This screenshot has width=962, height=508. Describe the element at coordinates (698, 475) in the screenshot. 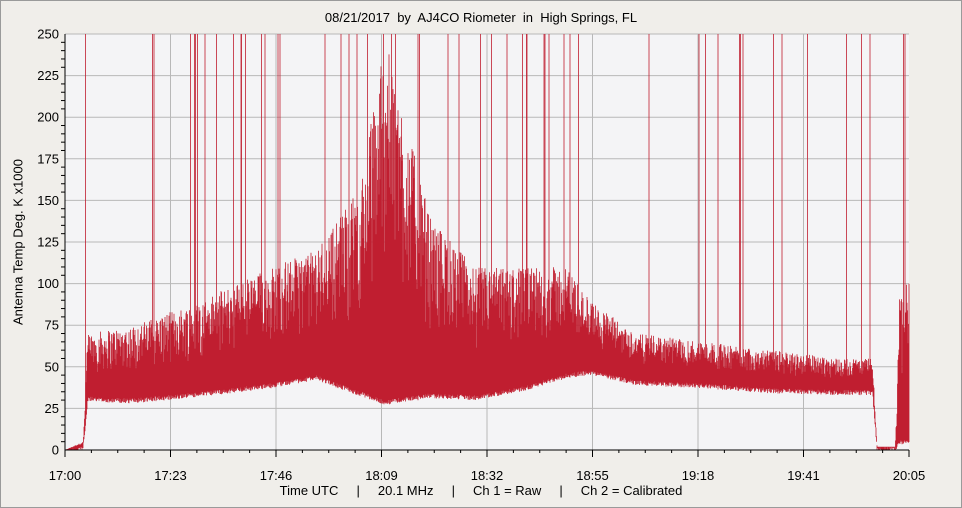

I see `x-tick-label: 19:18` at that location.